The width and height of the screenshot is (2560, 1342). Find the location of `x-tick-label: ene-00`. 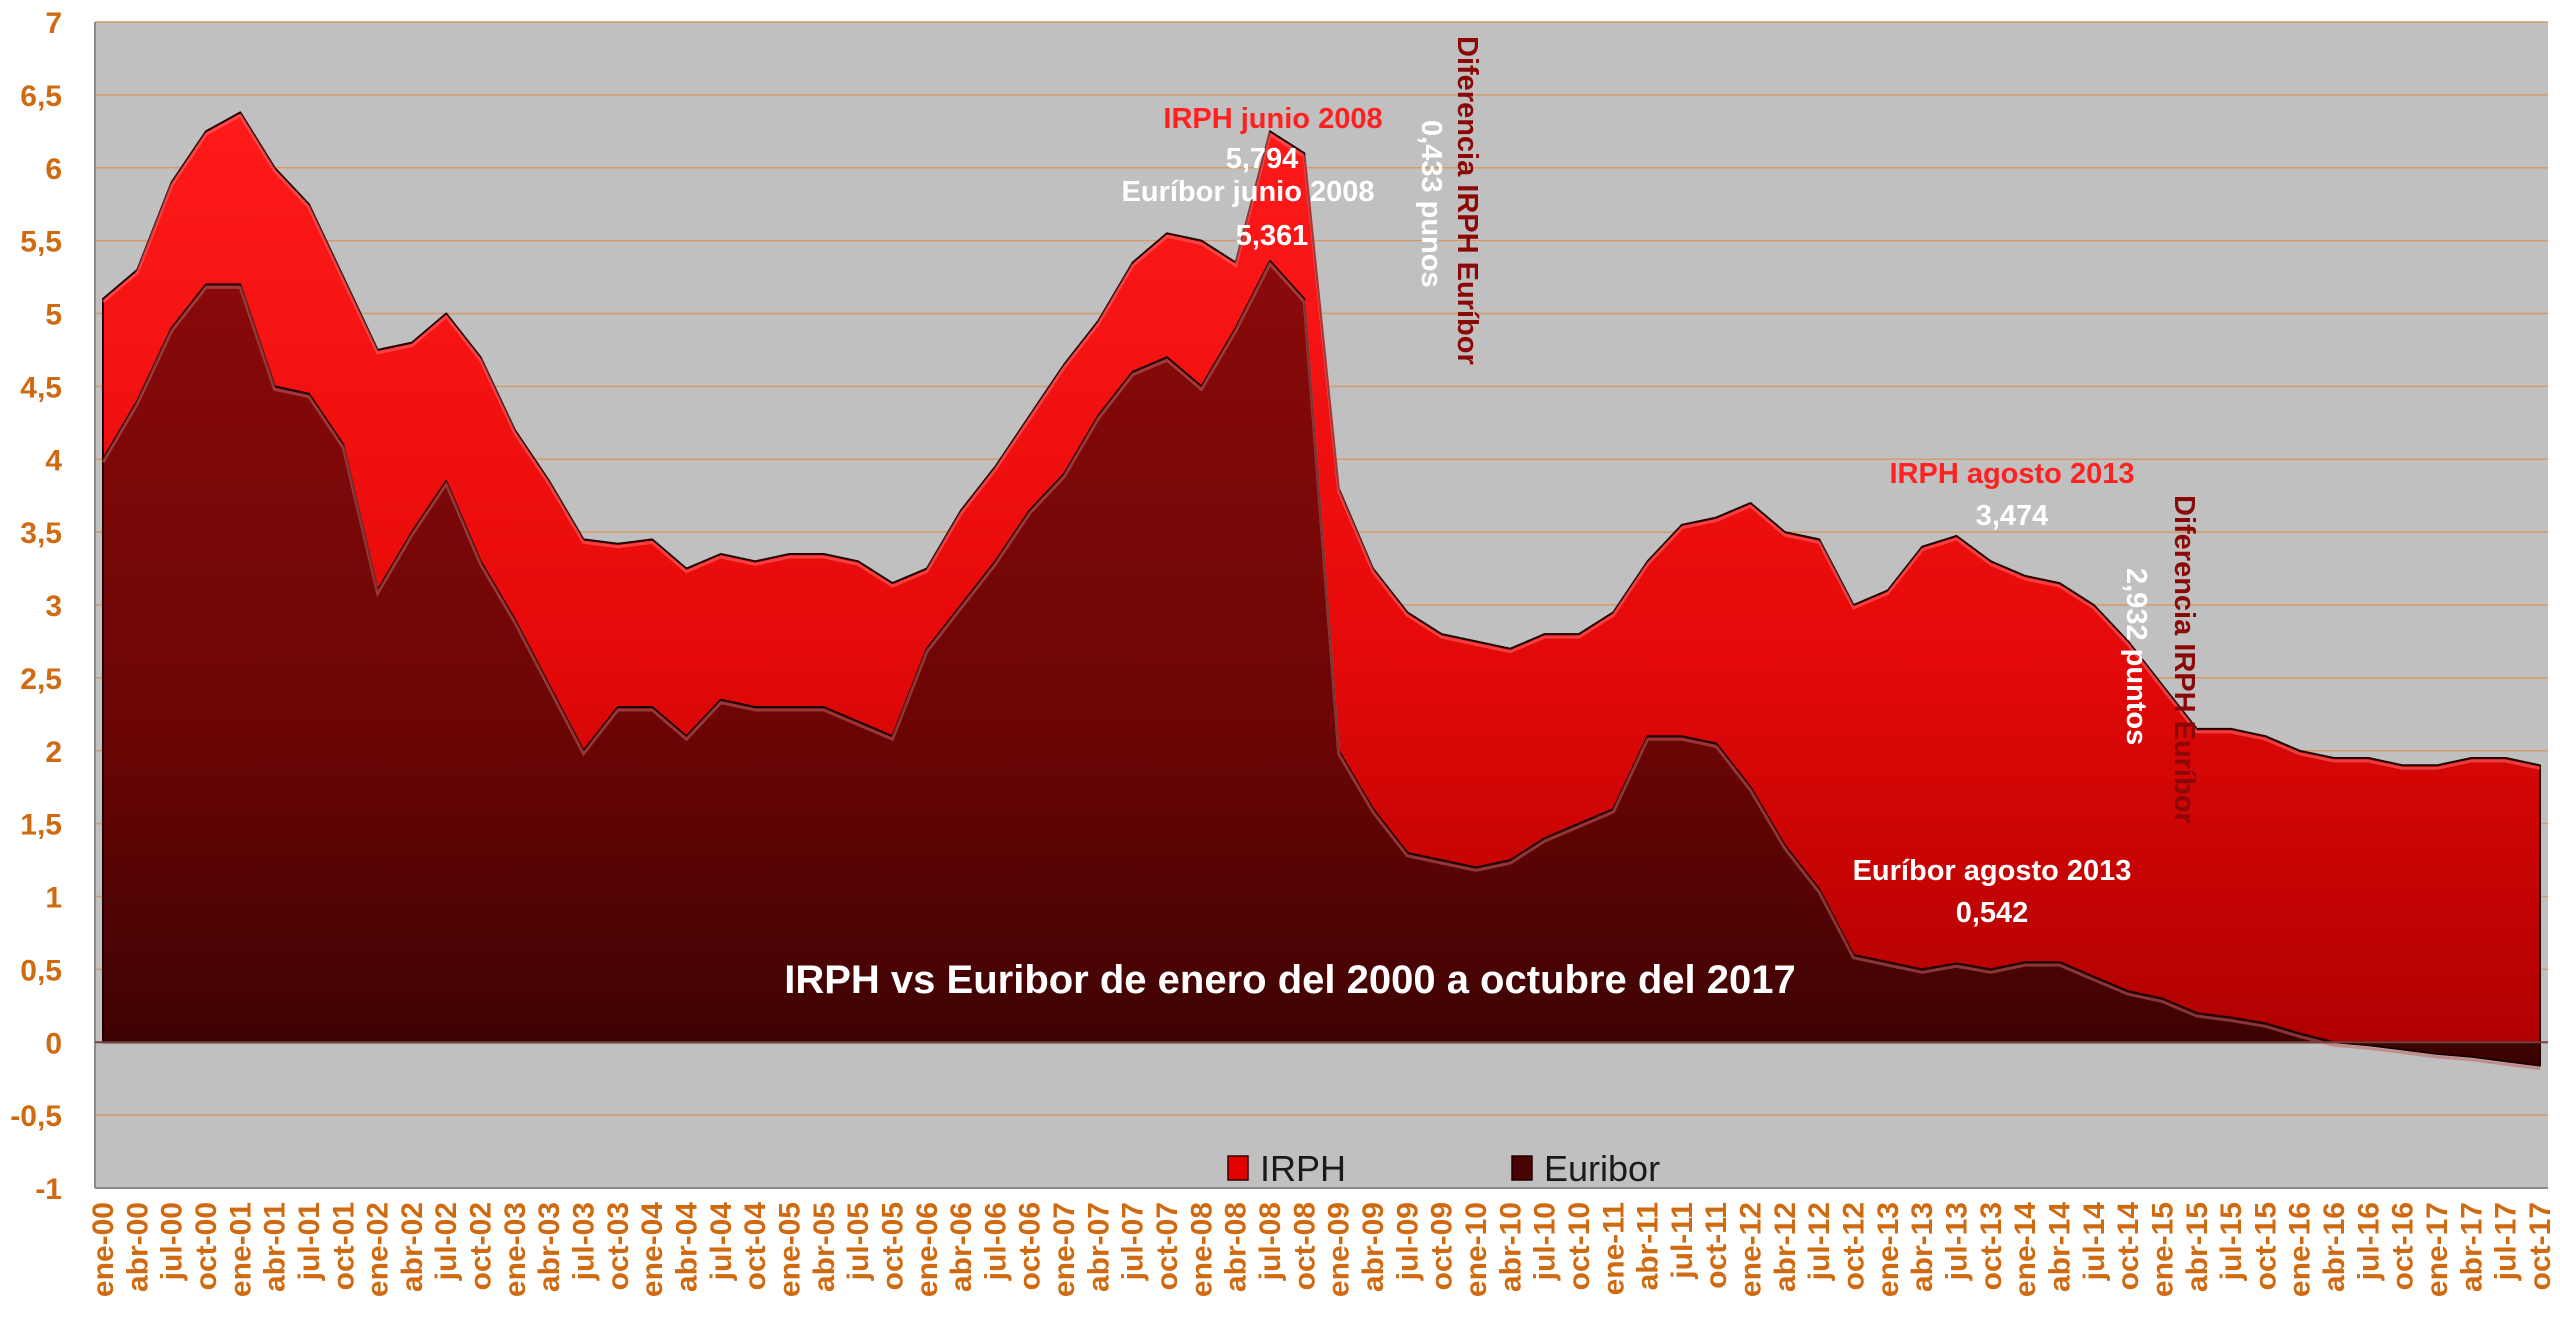

x-tick-label: ene-00 is located at coordinates (103, 1249).